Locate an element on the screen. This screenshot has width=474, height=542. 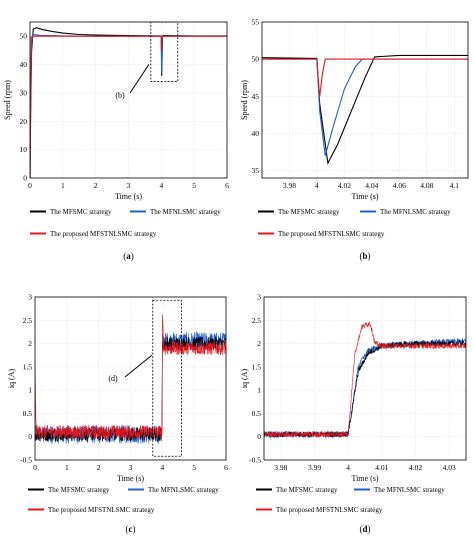
x-tick-label: 3.99 is located at coordinates (314, 467).